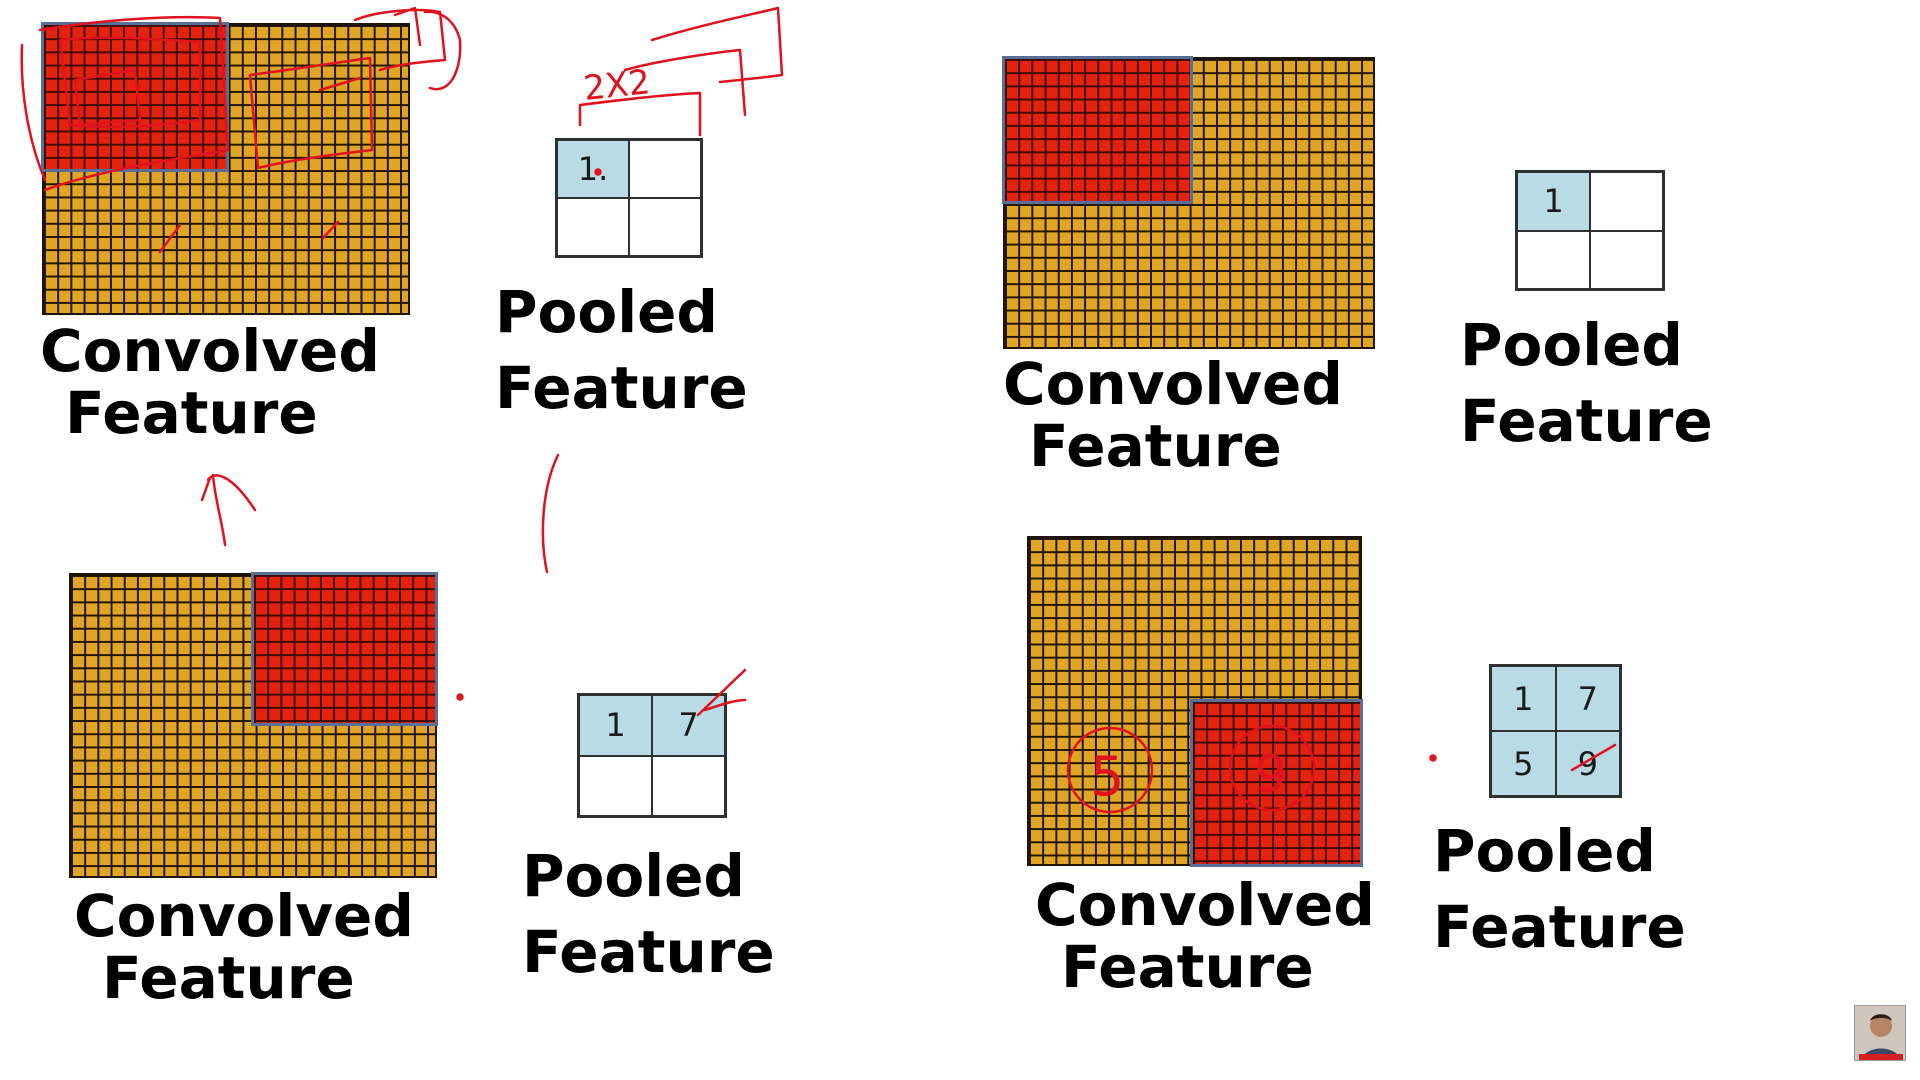 This screenshot has height=1080, width=1920. Describe the element at coordinates (621, 350) in the screenshot. I see `pooled-feature-label-1: Pooled Feature` at that location.